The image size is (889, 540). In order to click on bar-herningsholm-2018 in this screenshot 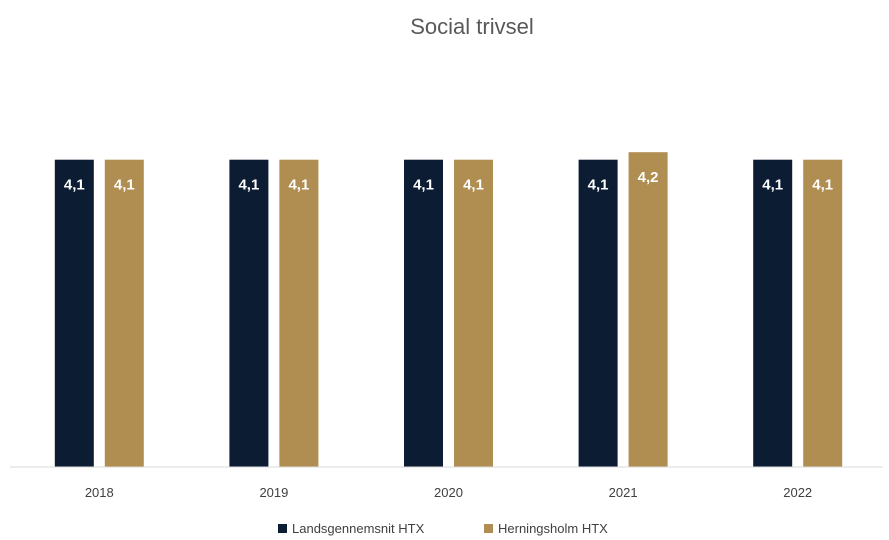, I will do `click(124, 313)`.